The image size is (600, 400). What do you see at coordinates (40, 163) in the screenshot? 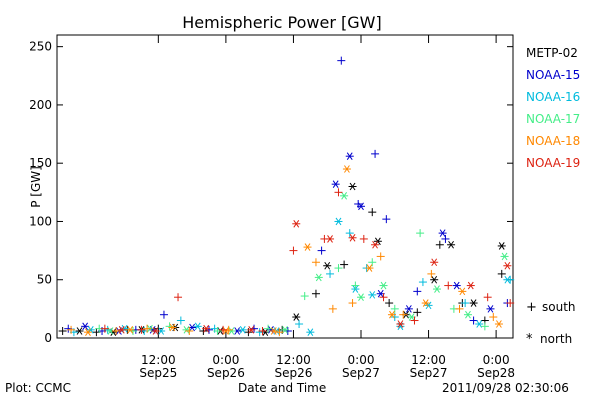
I see `y-tick-label: 150` at bounding box center [40, 163].